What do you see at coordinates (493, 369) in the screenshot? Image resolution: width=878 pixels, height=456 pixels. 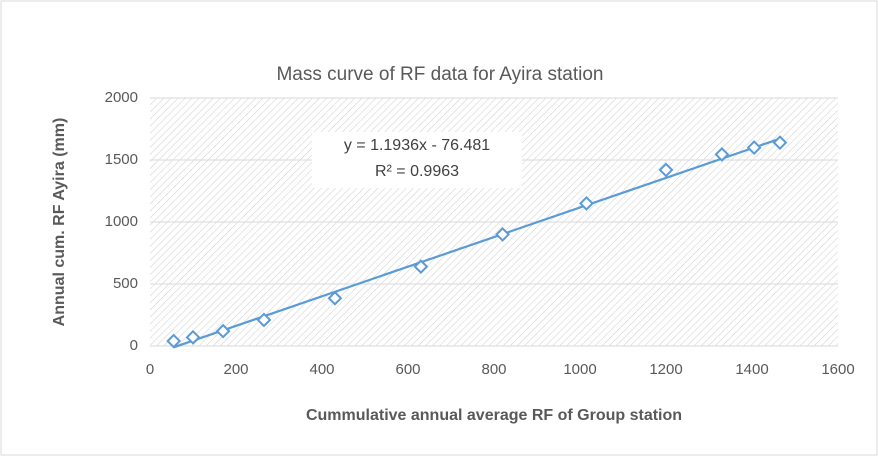 I see `x-tick-label: 800` at bounding box center [493, 369].